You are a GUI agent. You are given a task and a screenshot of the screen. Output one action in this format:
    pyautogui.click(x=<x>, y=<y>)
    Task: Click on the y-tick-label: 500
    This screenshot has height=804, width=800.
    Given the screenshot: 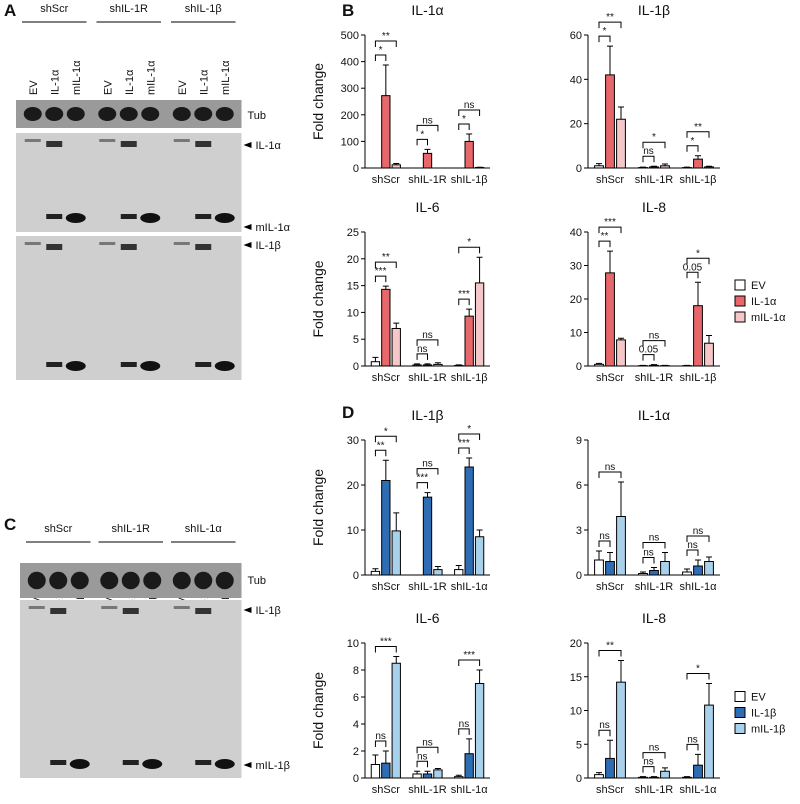 What is the action you would take?
    pyautogui.click(x=350, y=36)
    